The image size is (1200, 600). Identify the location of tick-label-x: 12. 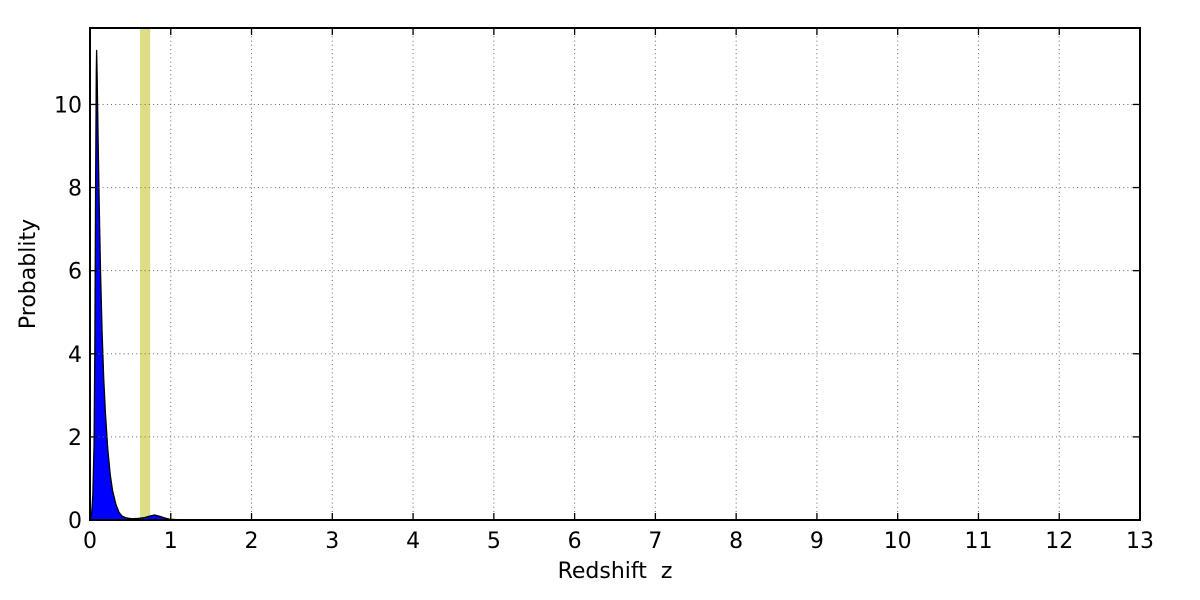
(1059, 541).